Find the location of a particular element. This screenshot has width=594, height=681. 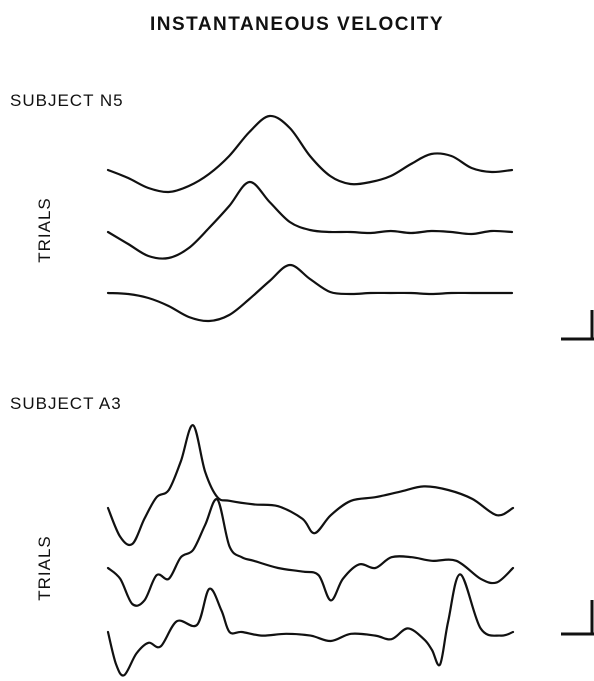

chart-title: INSTANTANEOUS VELOCITY is located at coordinates (297, 24).